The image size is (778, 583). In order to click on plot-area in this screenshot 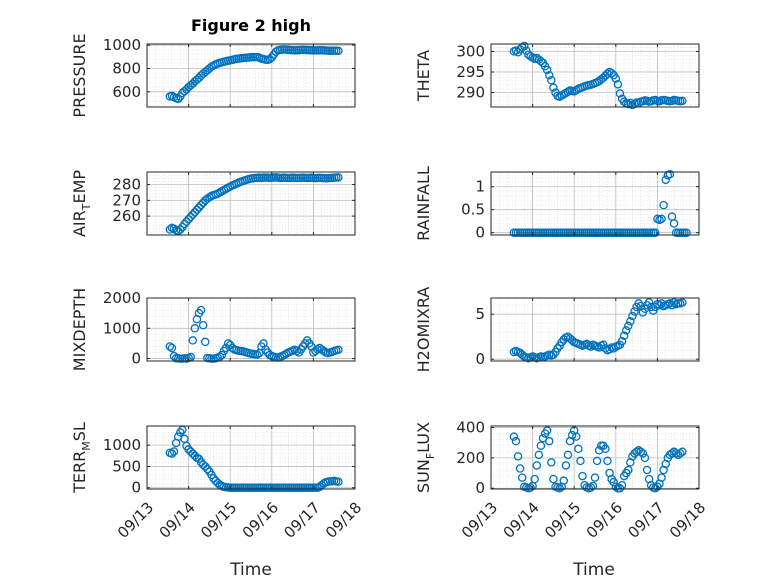, I will do `click(595, 203)`.